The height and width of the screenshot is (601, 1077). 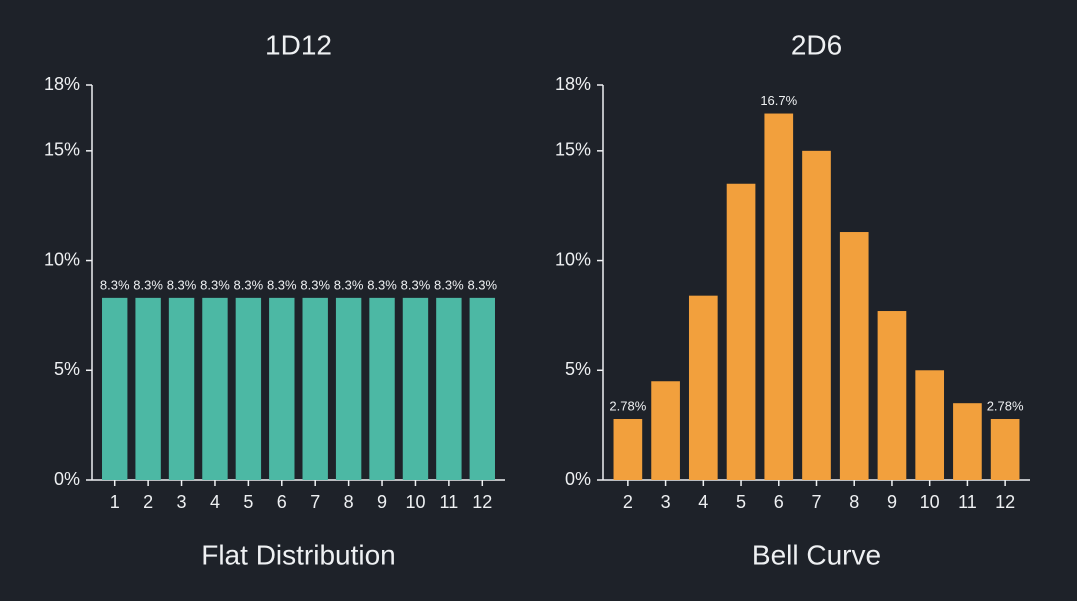 What do you see at coordinates (778, 100) in the screenshot?
I see `value-label: 16.7%` at bounding box center [778, 100].